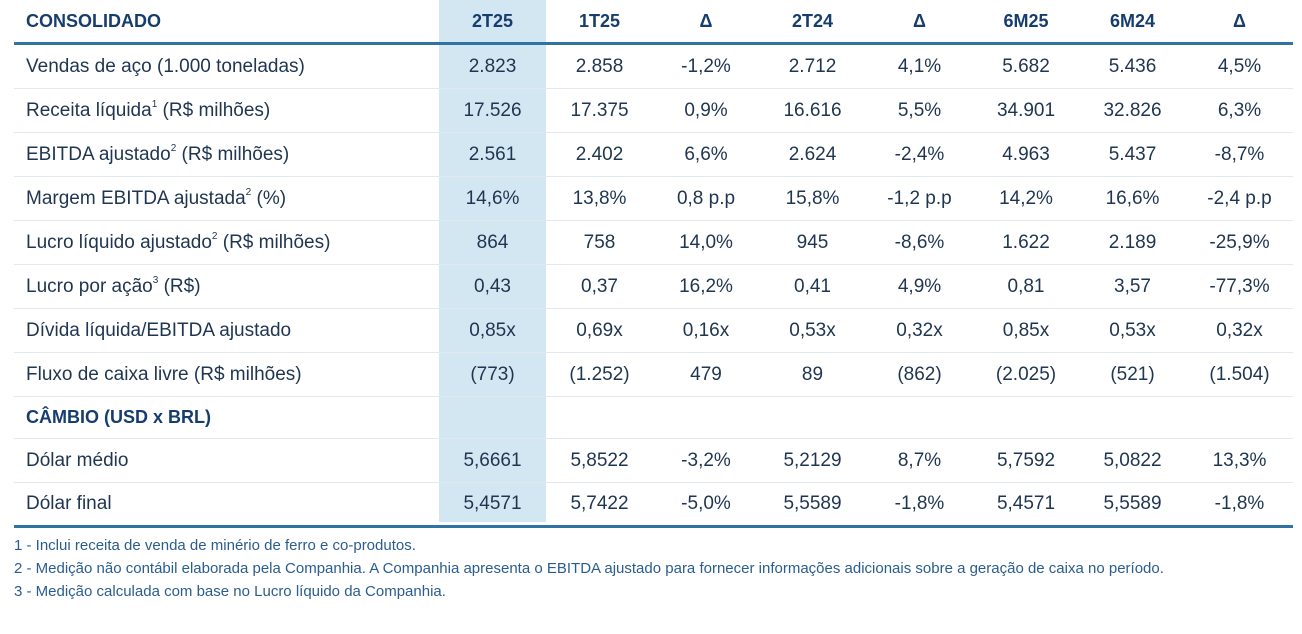 The height and width of the screenshot is (634, 1302). I want to click on table-cell: 4,1%, so click(919, 66).